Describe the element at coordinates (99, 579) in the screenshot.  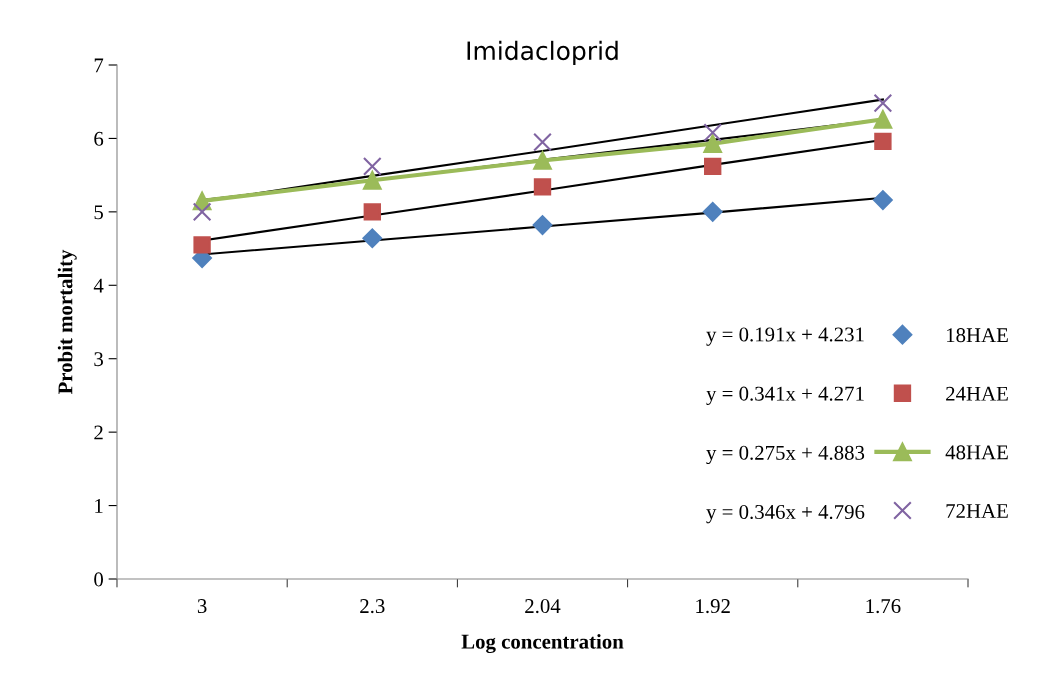
I see `y-tick-label: 0` at that location.